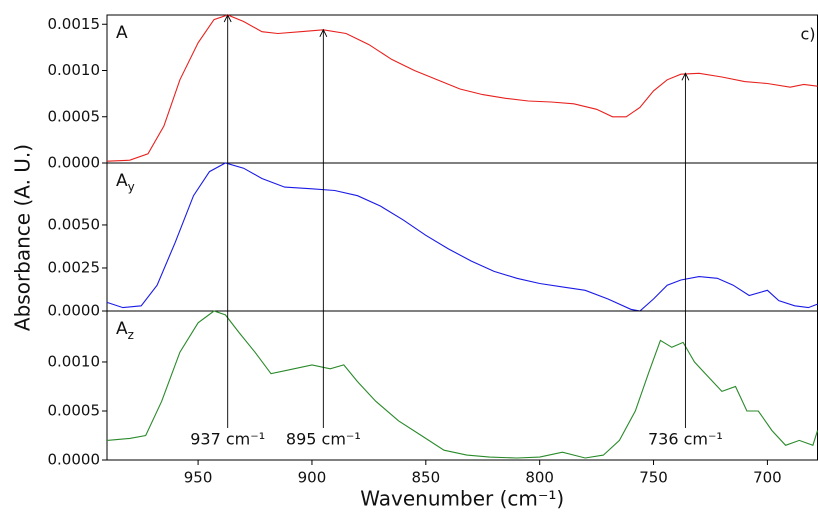  I want to click on panel-label: Ay, so click(125, 182).